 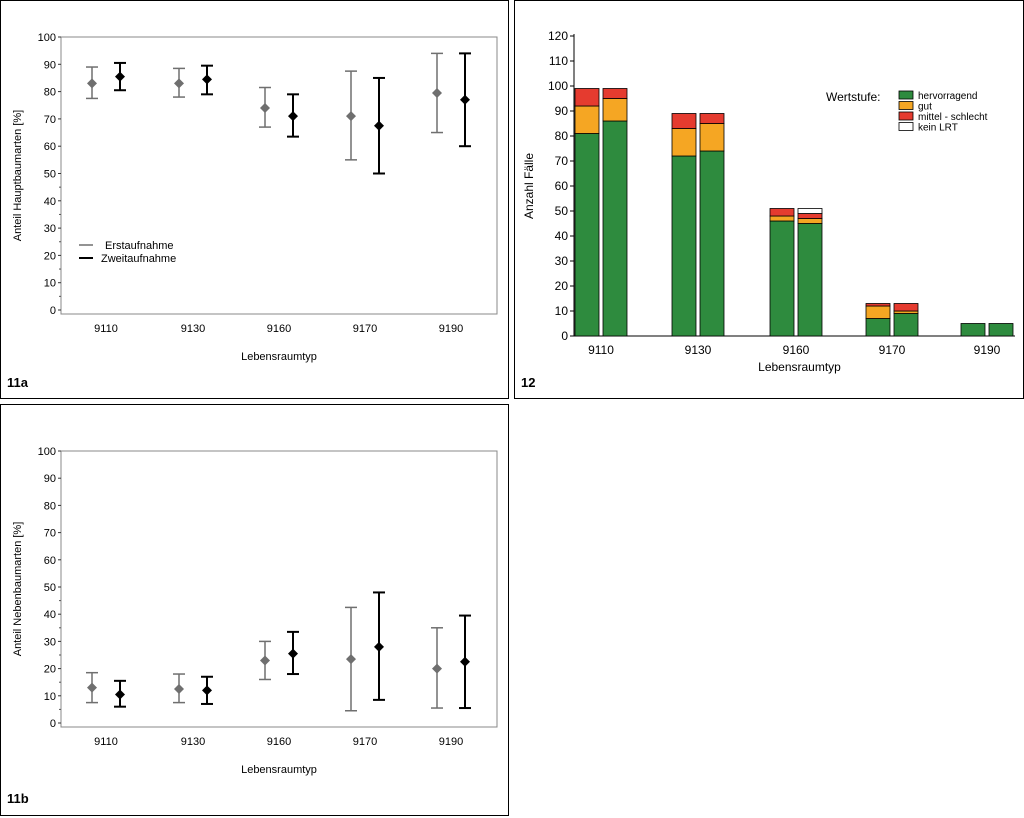 I want to click on panel-label-11a: 11a, so click(x=17, y=382).